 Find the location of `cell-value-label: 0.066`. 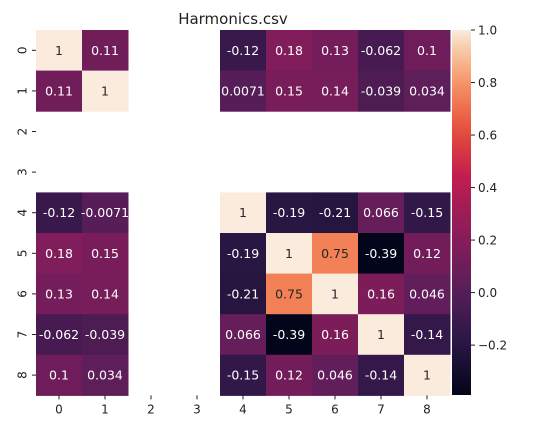

cell-value-label: 0.066 is located at coordinates (381, 212).